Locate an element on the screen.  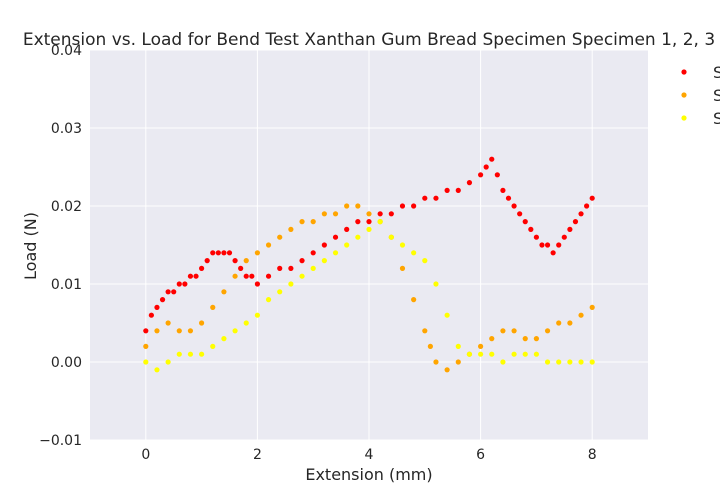
x-tick-label: 4 is located at coordinates (369, 455).